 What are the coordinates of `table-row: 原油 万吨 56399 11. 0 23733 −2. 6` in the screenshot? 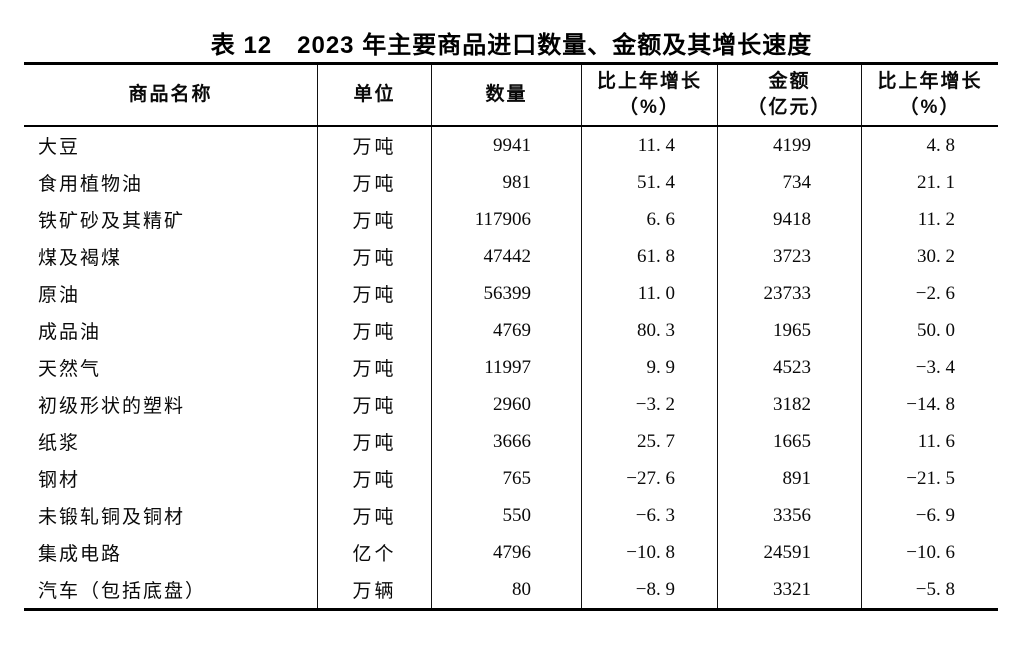 It's located at (511, 293).